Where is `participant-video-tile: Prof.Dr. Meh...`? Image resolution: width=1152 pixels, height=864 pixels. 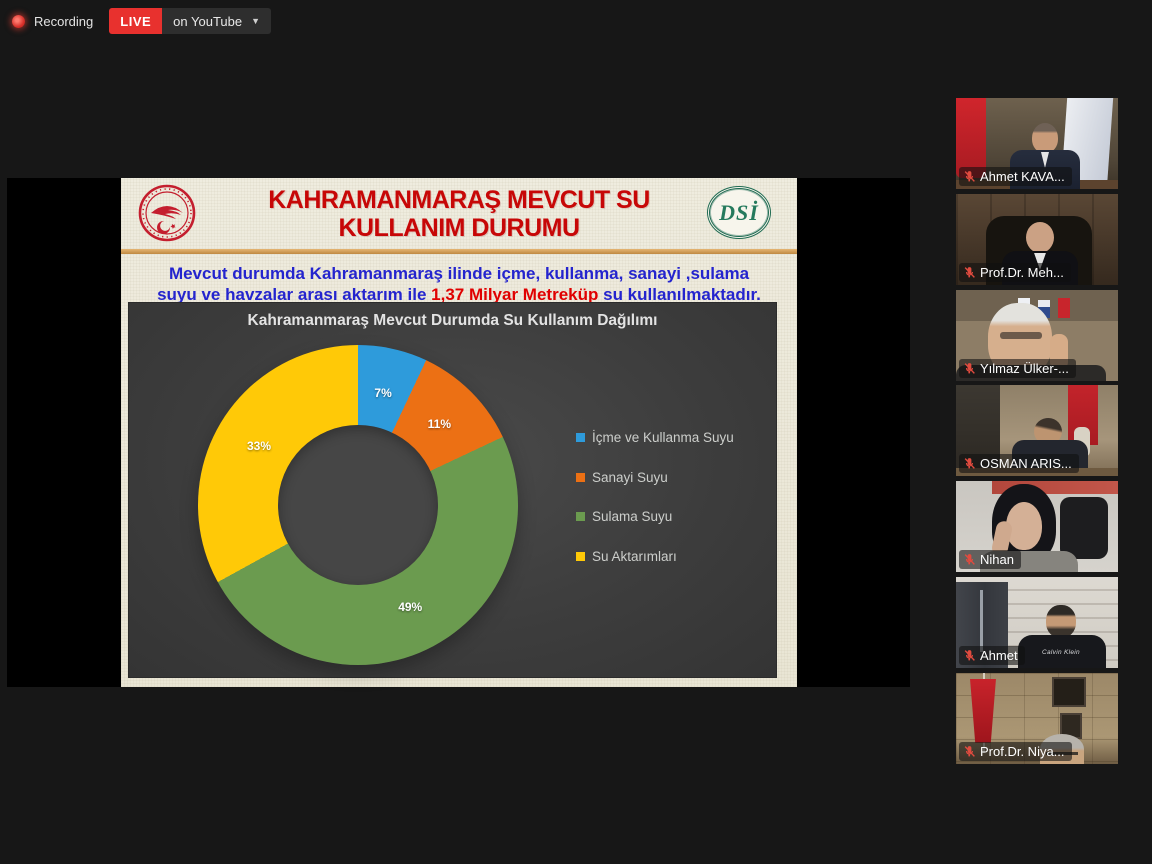
participant-video-tile: Prof.Dr. Meh... is located at coordinates (1037, 239).